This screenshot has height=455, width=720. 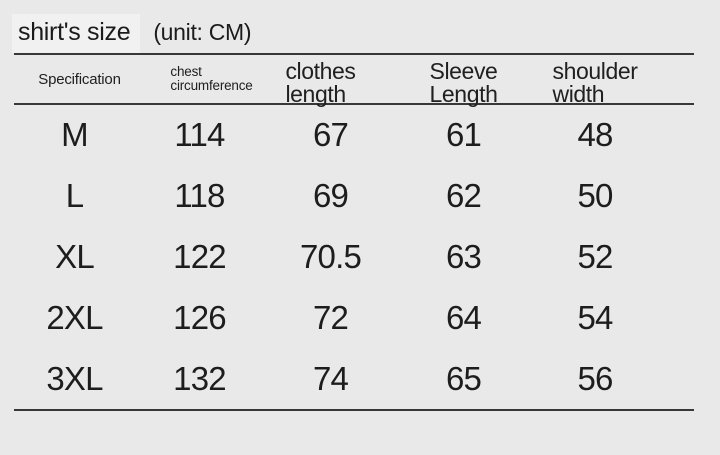 I want to click on cell-size: XL, so click(x=75, y=256).